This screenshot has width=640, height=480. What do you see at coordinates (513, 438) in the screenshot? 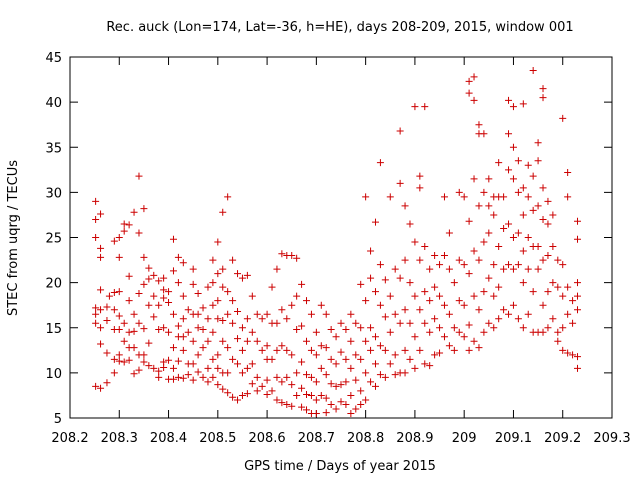
I see `x-tick-label: 209.1` at bounding box center [513, 438].